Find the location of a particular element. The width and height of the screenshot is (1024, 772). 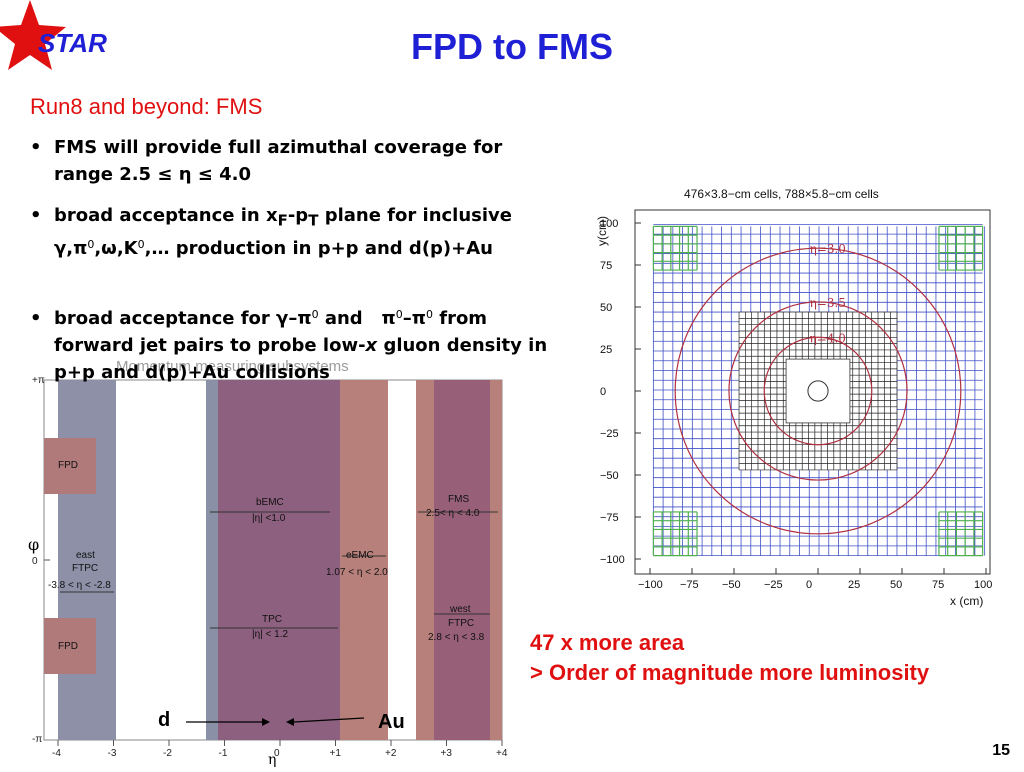

fms-x-tick: −50 is located at coordinates (731, 585).